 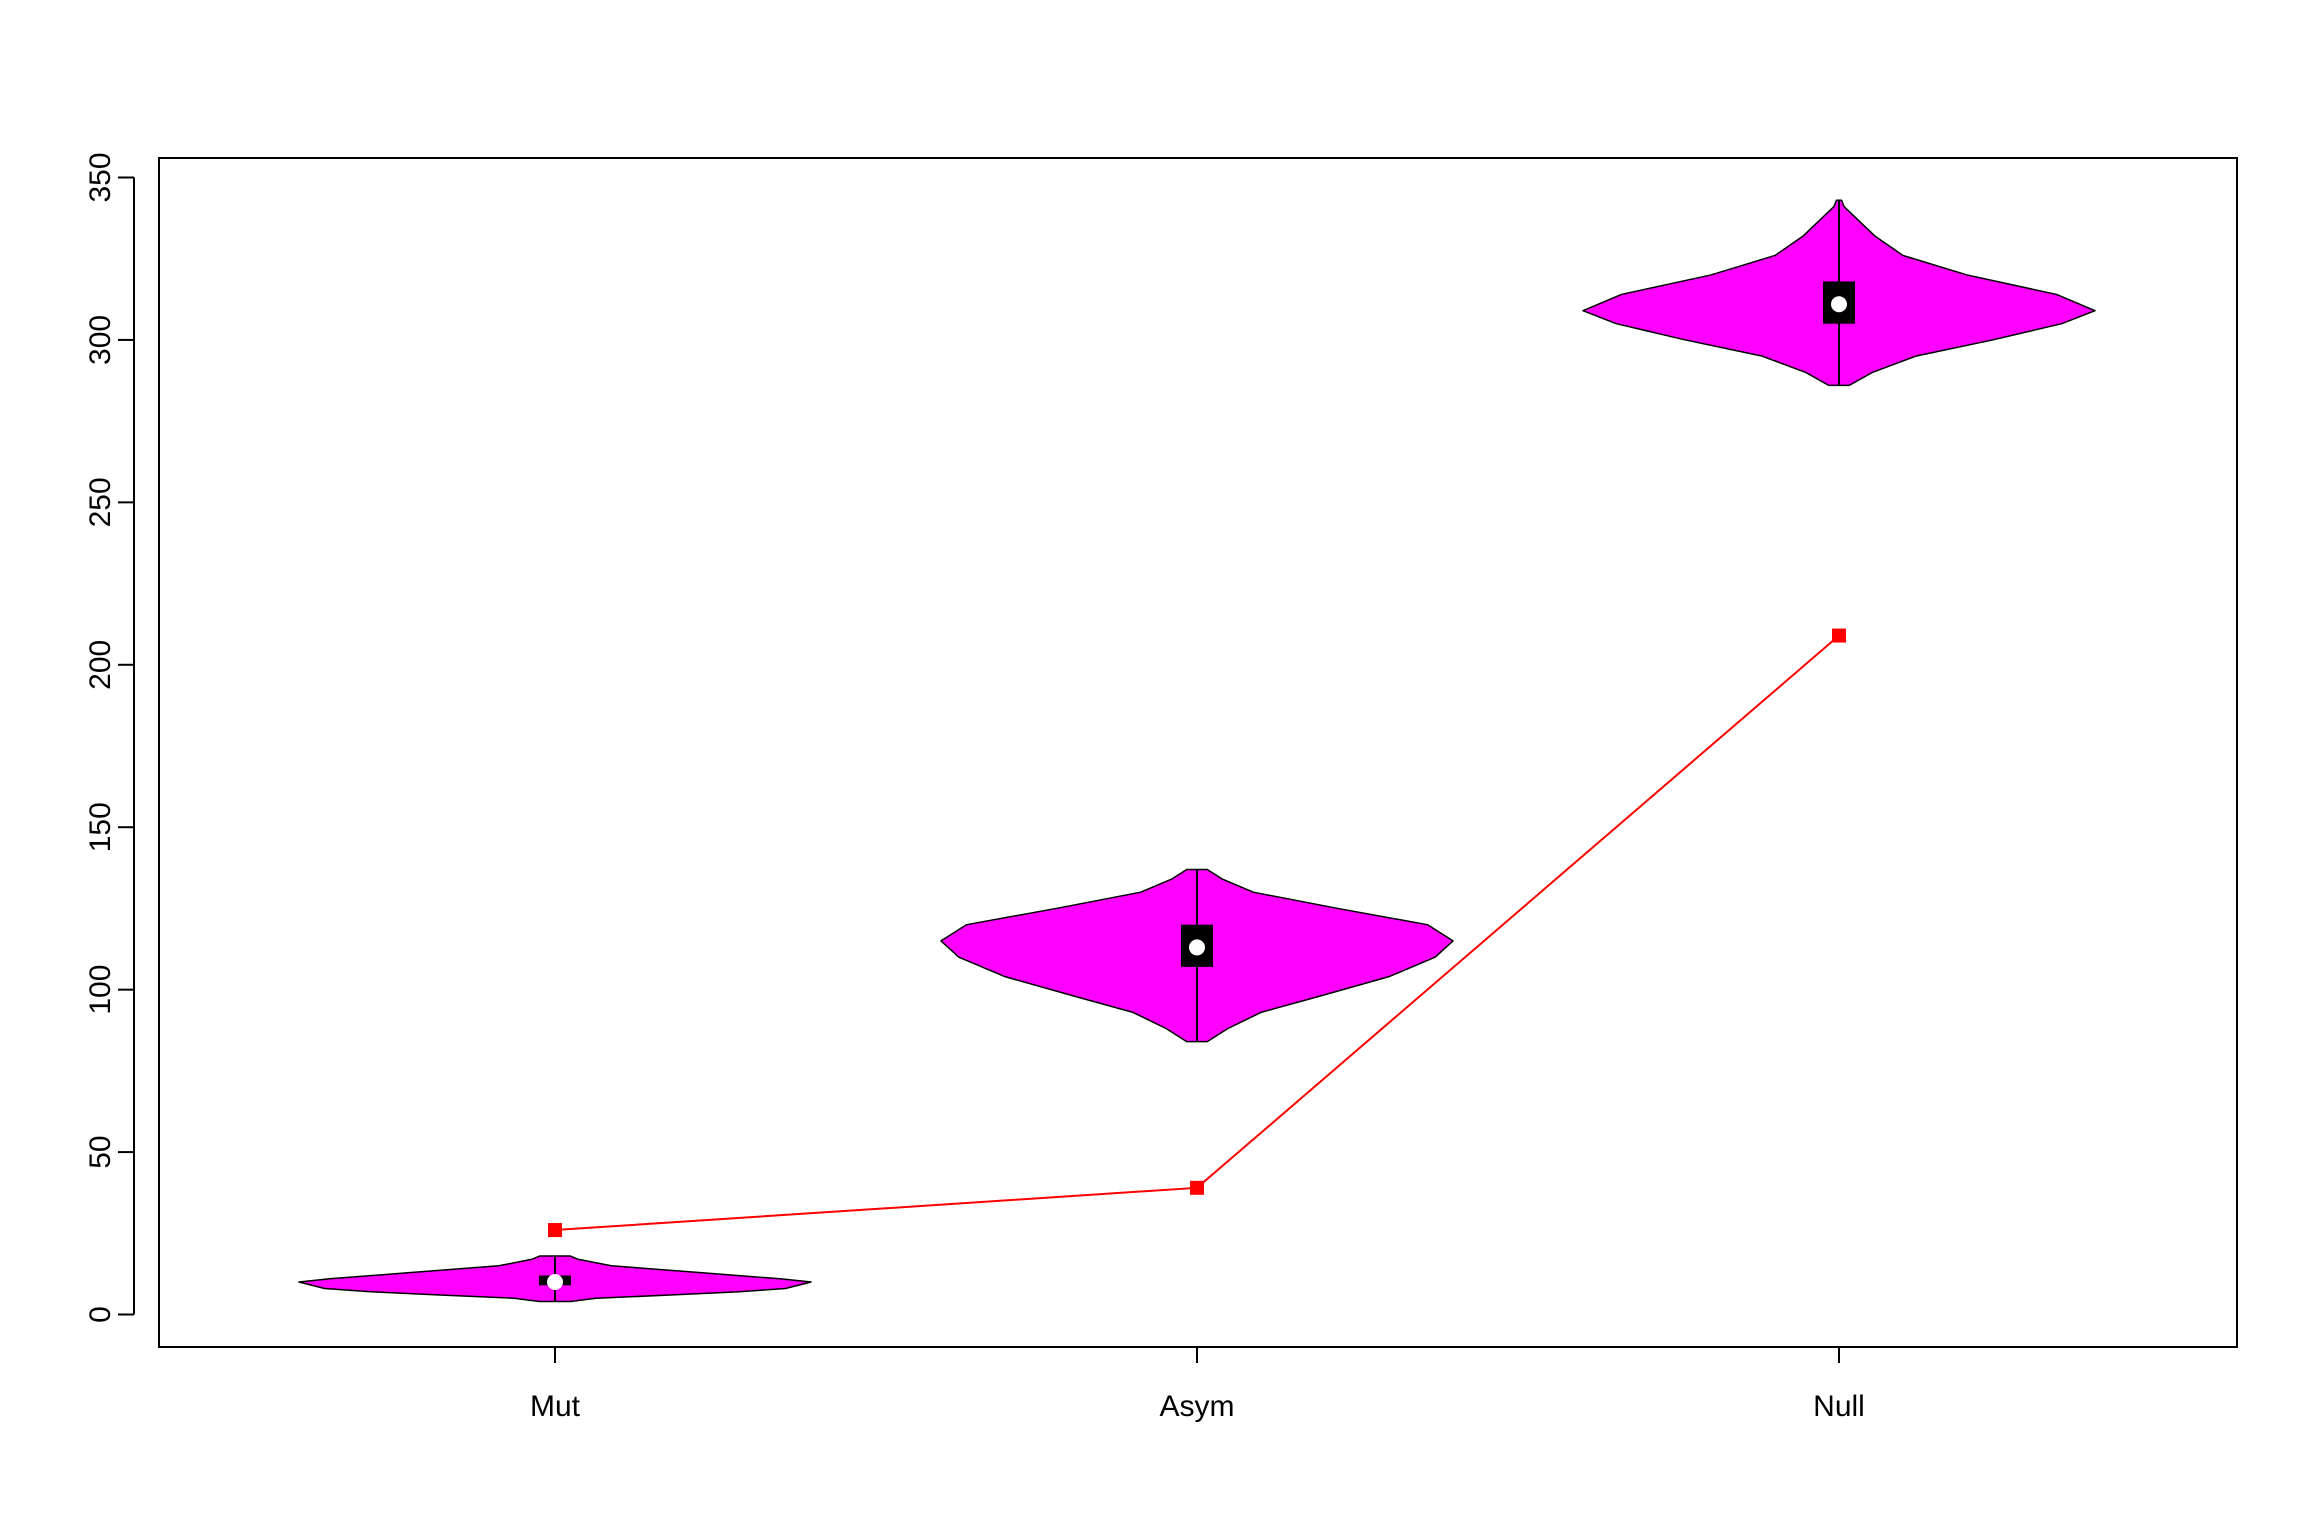 I want to click on y-tick-label: 350, so click(x=100, y=177).